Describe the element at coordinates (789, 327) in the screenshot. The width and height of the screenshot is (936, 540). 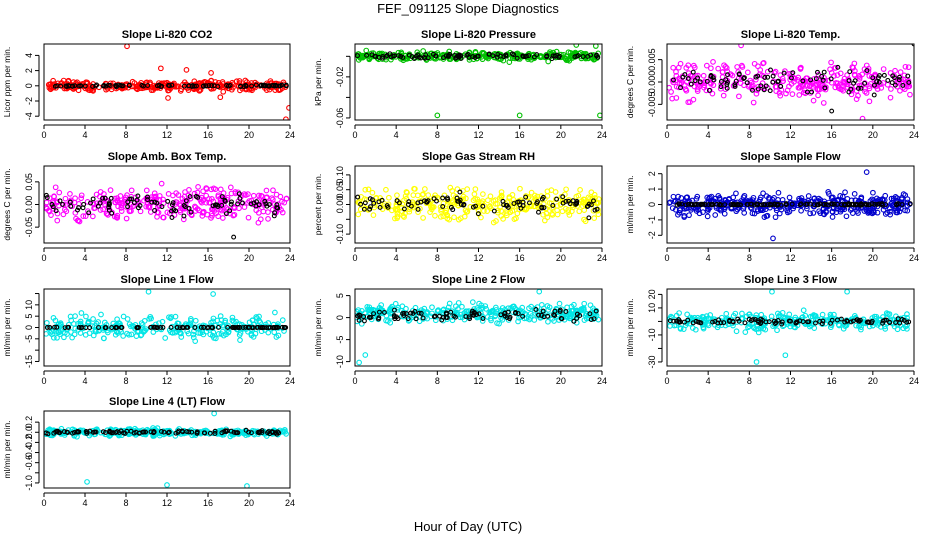
I see `data-points` at that location.